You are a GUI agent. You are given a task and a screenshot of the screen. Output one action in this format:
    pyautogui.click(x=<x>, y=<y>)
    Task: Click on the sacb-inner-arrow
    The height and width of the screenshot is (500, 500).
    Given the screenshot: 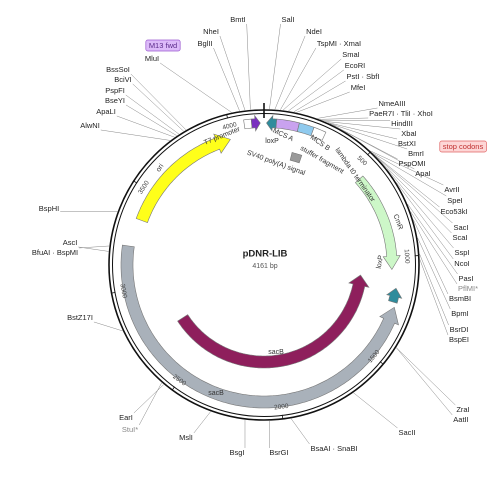 What is the action you would take?
    pyautogui.click(x=273, y=321)
    